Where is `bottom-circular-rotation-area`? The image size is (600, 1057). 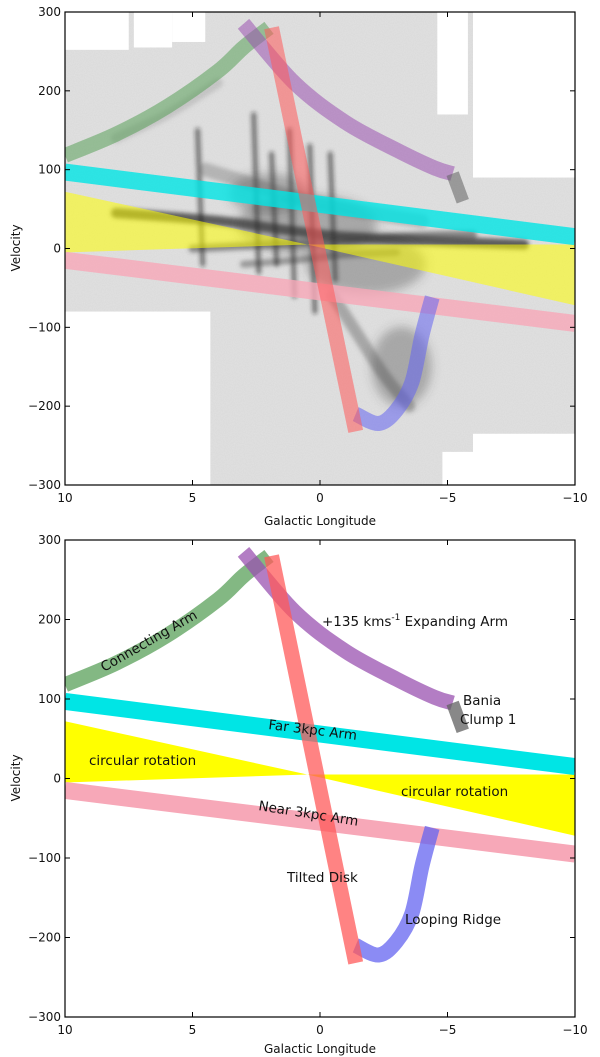
bottom-circular-rotation-area is located at coordinates (320, 778).